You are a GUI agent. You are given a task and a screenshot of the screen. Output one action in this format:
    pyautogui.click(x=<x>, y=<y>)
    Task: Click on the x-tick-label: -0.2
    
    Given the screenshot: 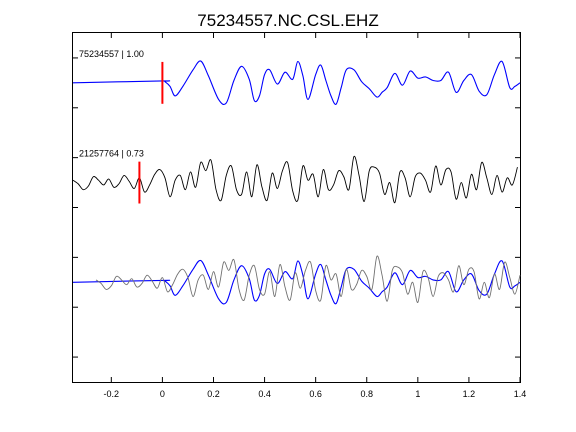 What is the action you would take?
    pyautogui.click(x=112, y=394)
    